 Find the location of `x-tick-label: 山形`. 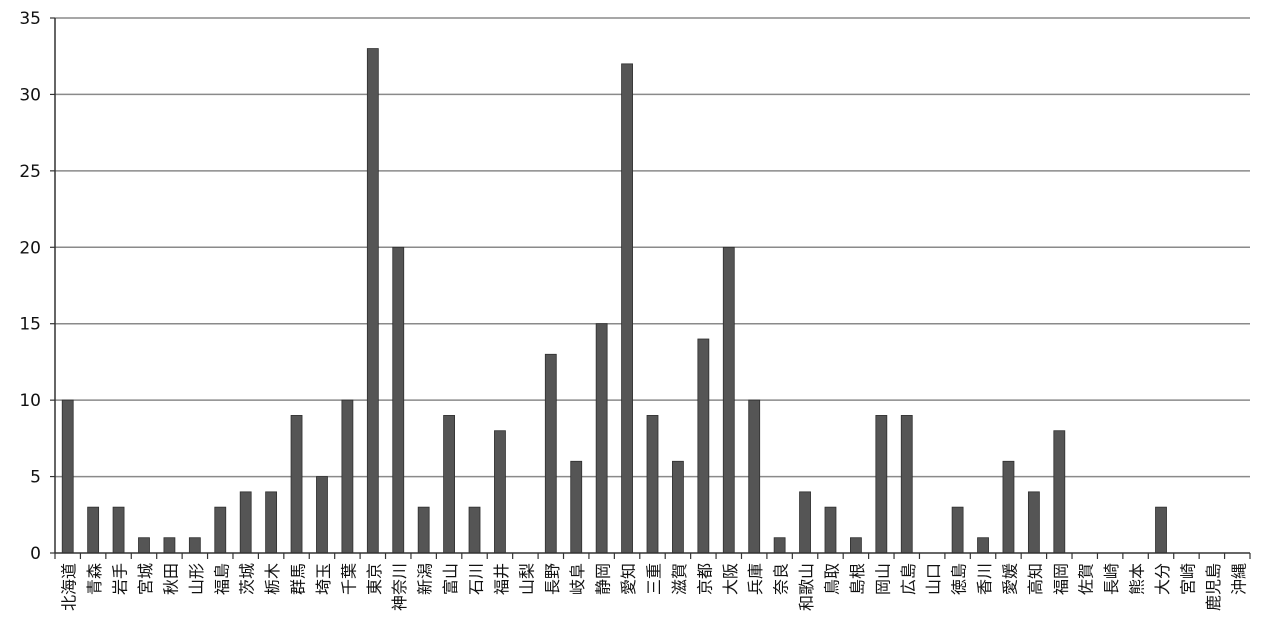

x-tick-label: 山形 is located at coordinates (196, 579).